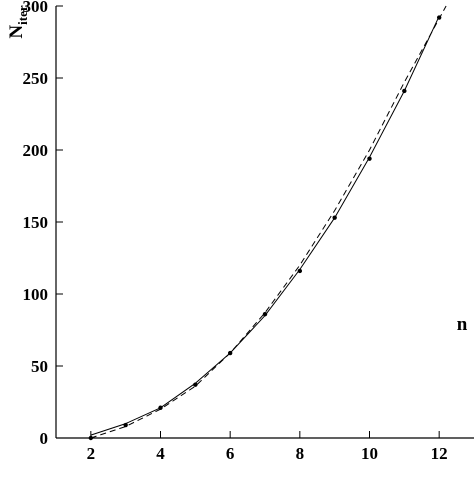  What do you see at coordinates (36, 8) in the screenshot?
I see `y-tick-label: 300` at bounding box center [36, 8].